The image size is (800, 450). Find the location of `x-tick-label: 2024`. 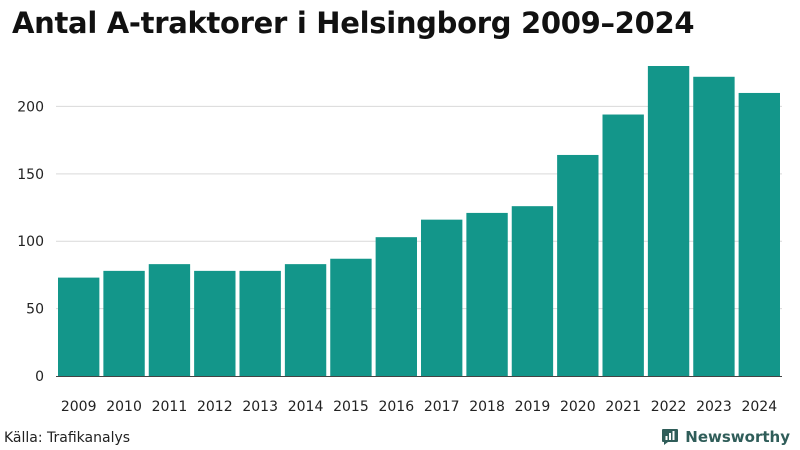

x-tick-label: 2024 is located at coordinates (759, 407).